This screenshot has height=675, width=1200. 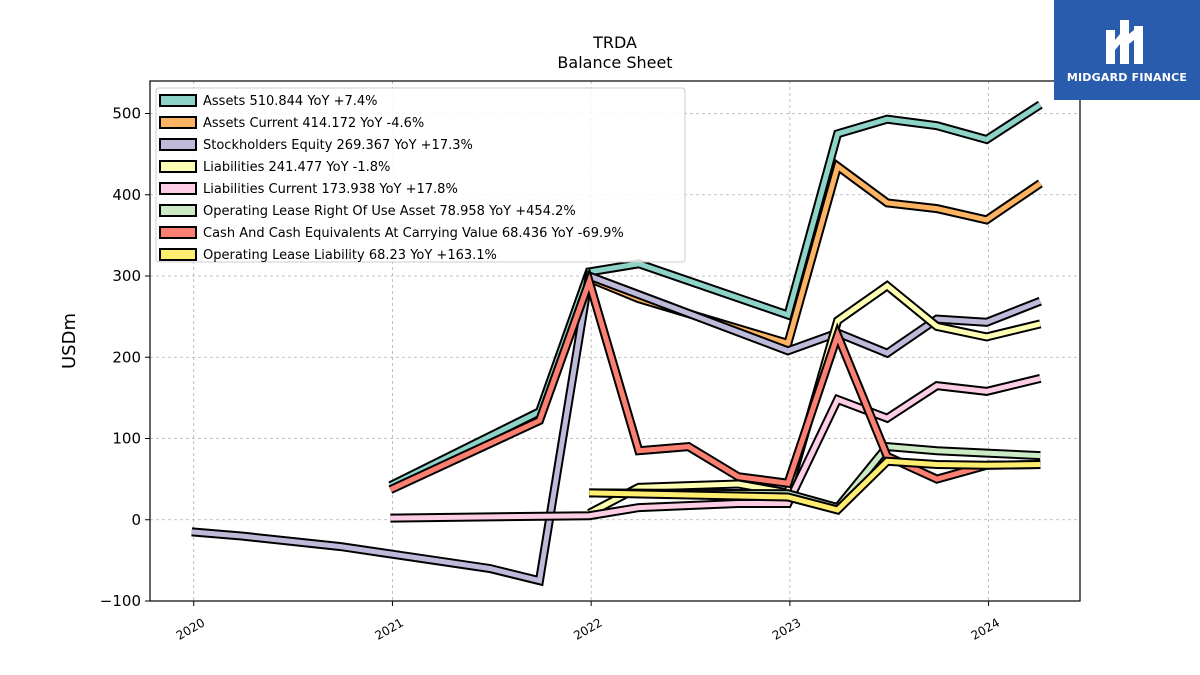 What do you see at coordinates (786, 628) in the screenshot?
I see `x-tick-label: 2023` at bounding box center [786, 628].